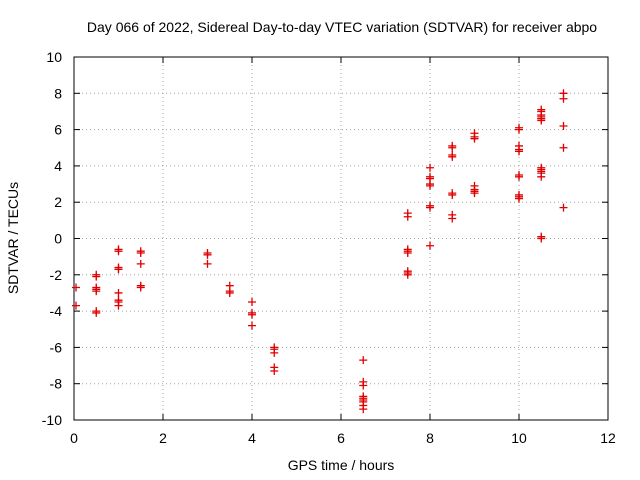  I want to click on y-tick-label: 10, so click(54, 57).